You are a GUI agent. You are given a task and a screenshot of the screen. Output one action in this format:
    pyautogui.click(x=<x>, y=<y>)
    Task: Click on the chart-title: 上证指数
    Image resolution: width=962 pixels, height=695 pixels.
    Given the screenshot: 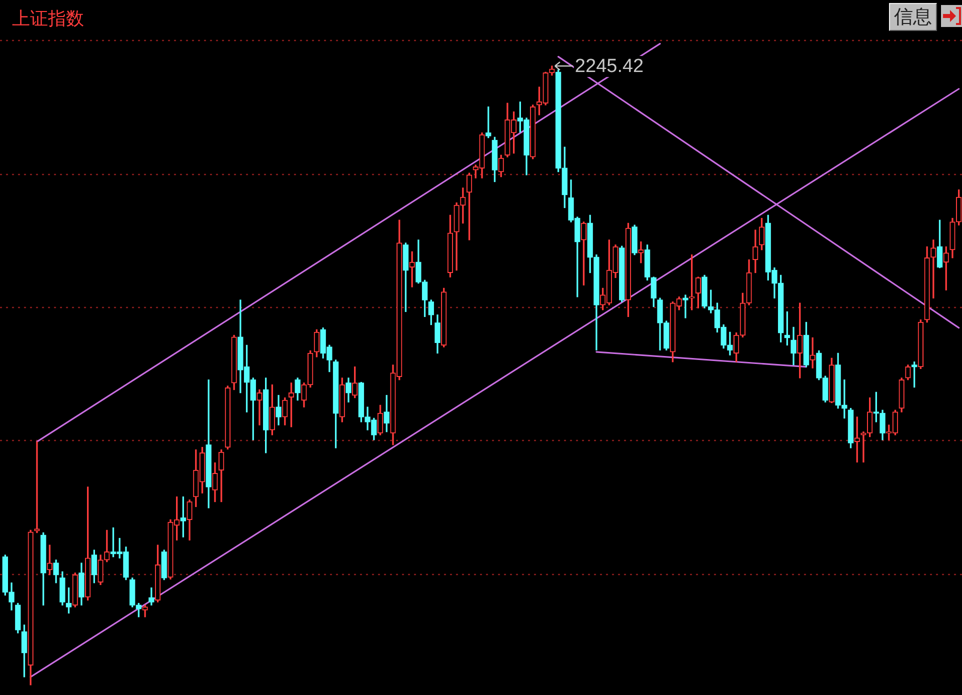 What is the action you would take?
    pyautogui.click(x=48, y=19)
    